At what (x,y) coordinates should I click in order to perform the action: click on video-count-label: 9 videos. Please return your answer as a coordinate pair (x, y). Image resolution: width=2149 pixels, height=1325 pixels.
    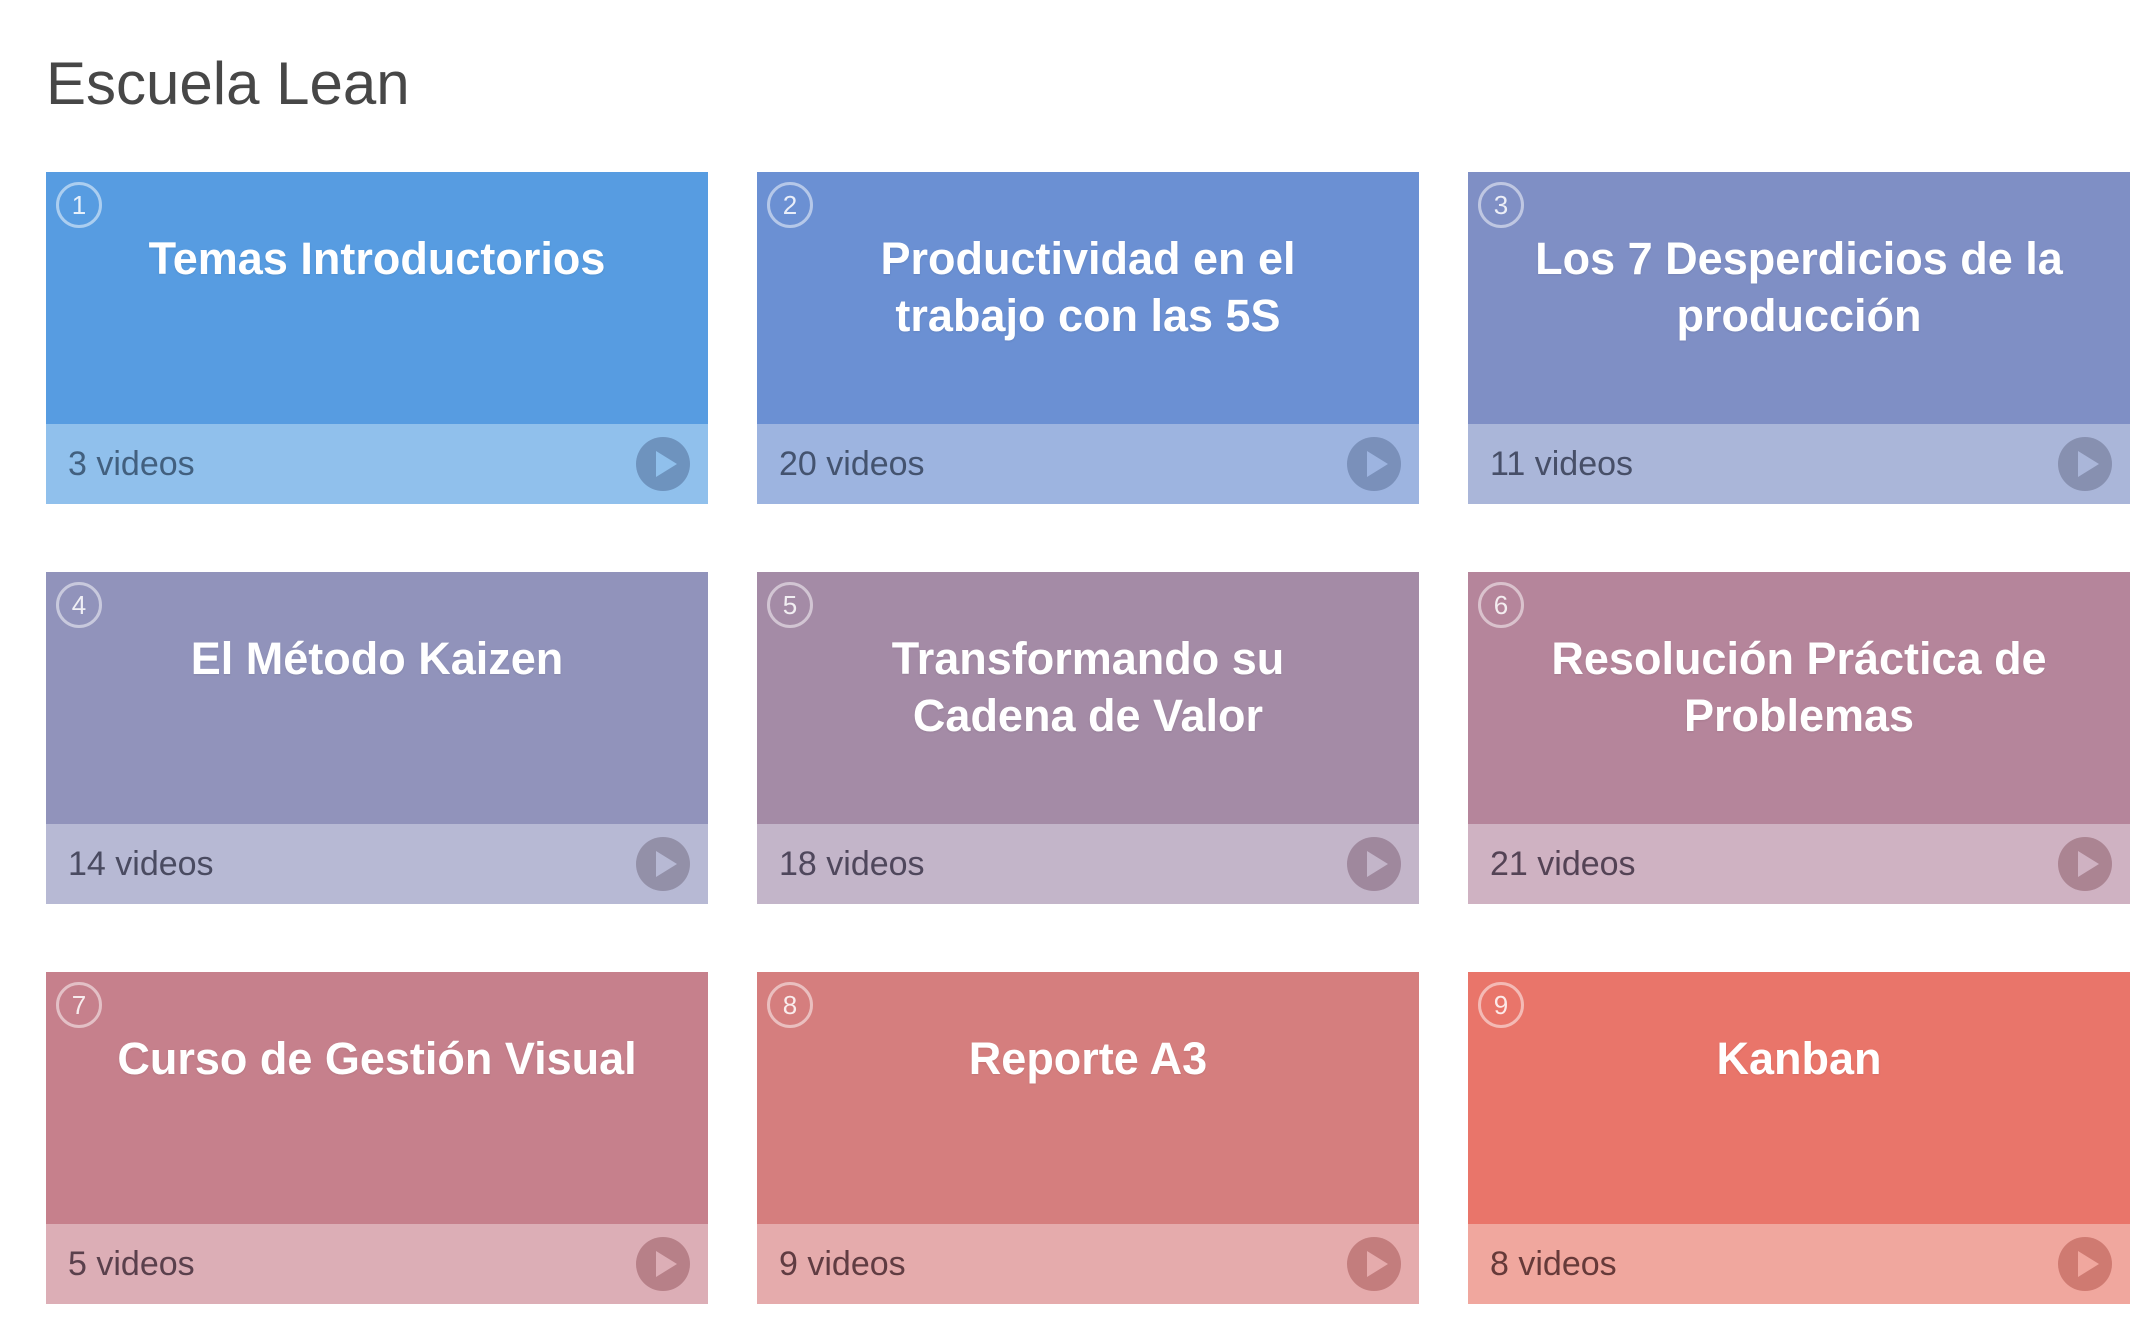
    Looking at the image, I should click on (842, 1263).